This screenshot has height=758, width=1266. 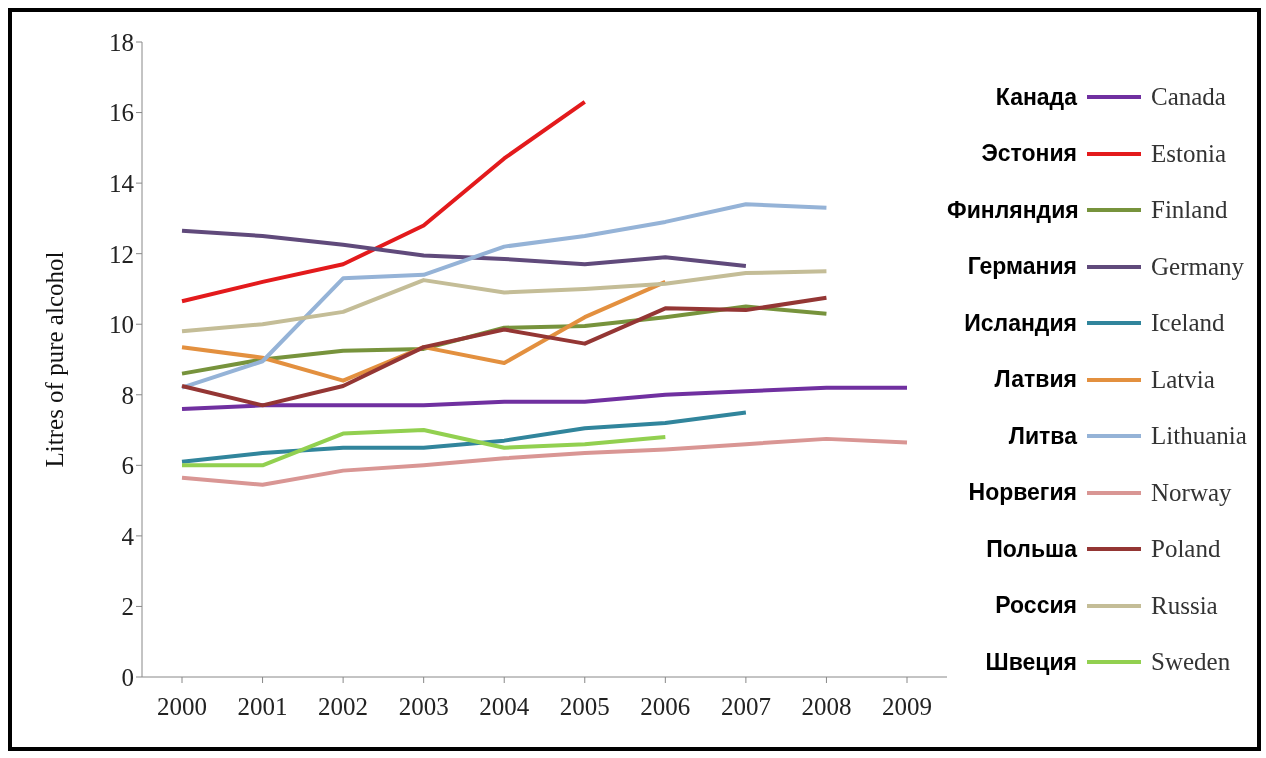 I want to click on text: Канада, so click(x=1035, y=97).